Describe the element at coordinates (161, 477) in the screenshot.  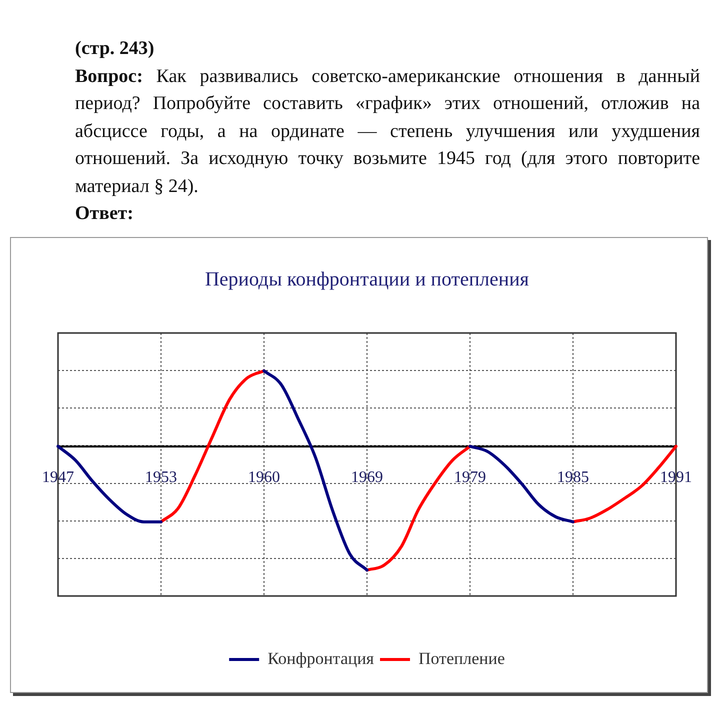
I see `x-tick-label: 1953` at that location.